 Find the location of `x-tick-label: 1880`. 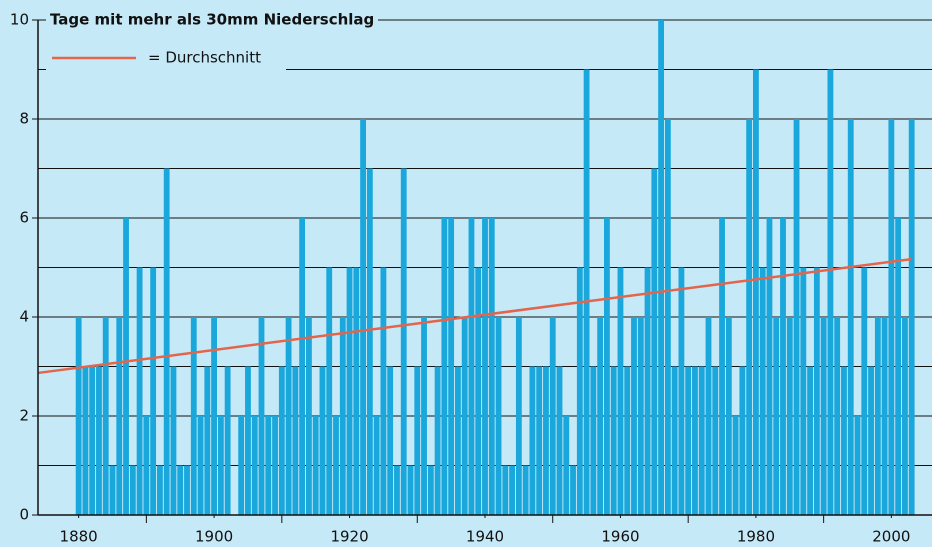

x-tick-label: 1880 is located at coordinates (79, 537).